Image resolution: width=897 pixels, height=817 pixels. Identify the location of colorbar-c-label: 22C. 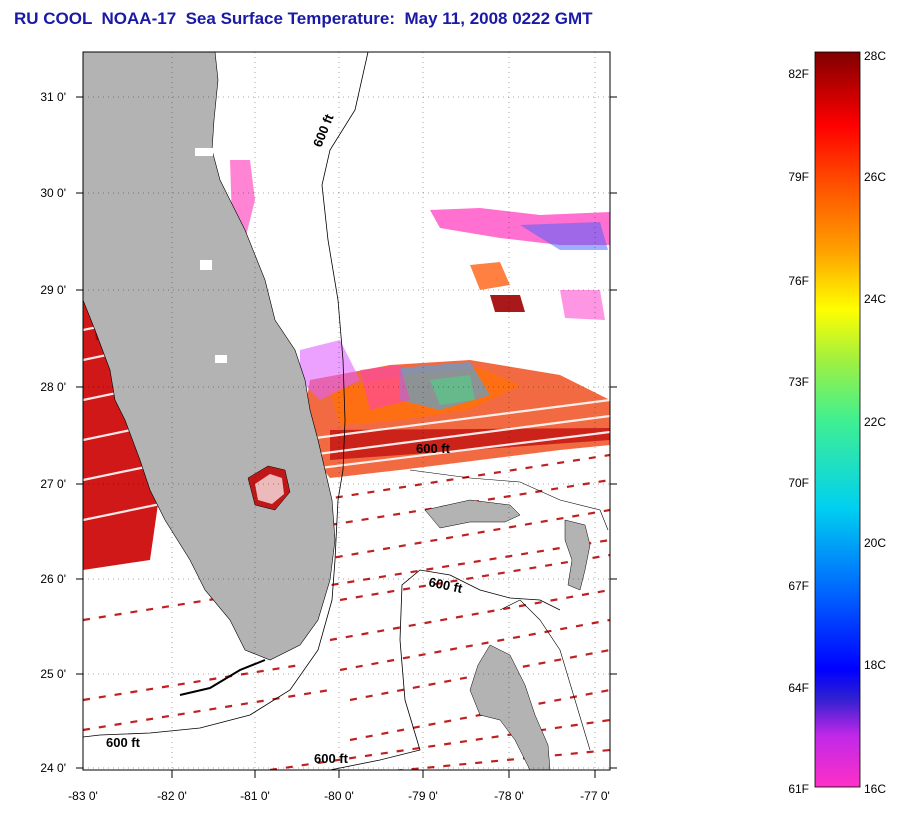
(875, 422).